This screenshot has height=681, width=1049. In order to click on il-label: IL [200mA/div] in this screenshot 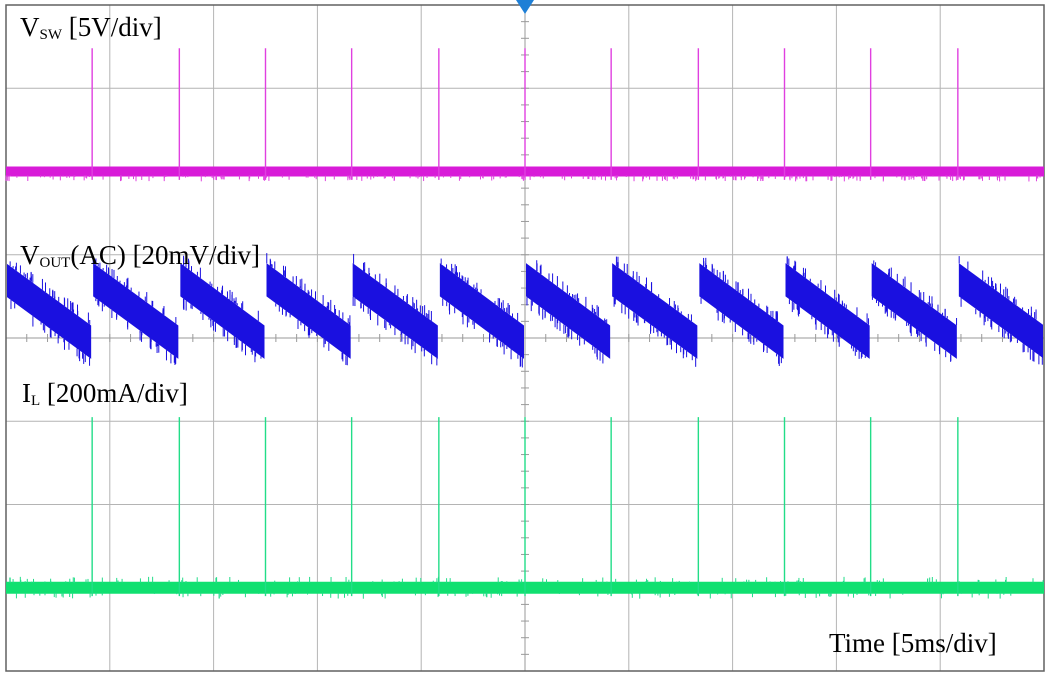, I will do `click(105, 393)`.